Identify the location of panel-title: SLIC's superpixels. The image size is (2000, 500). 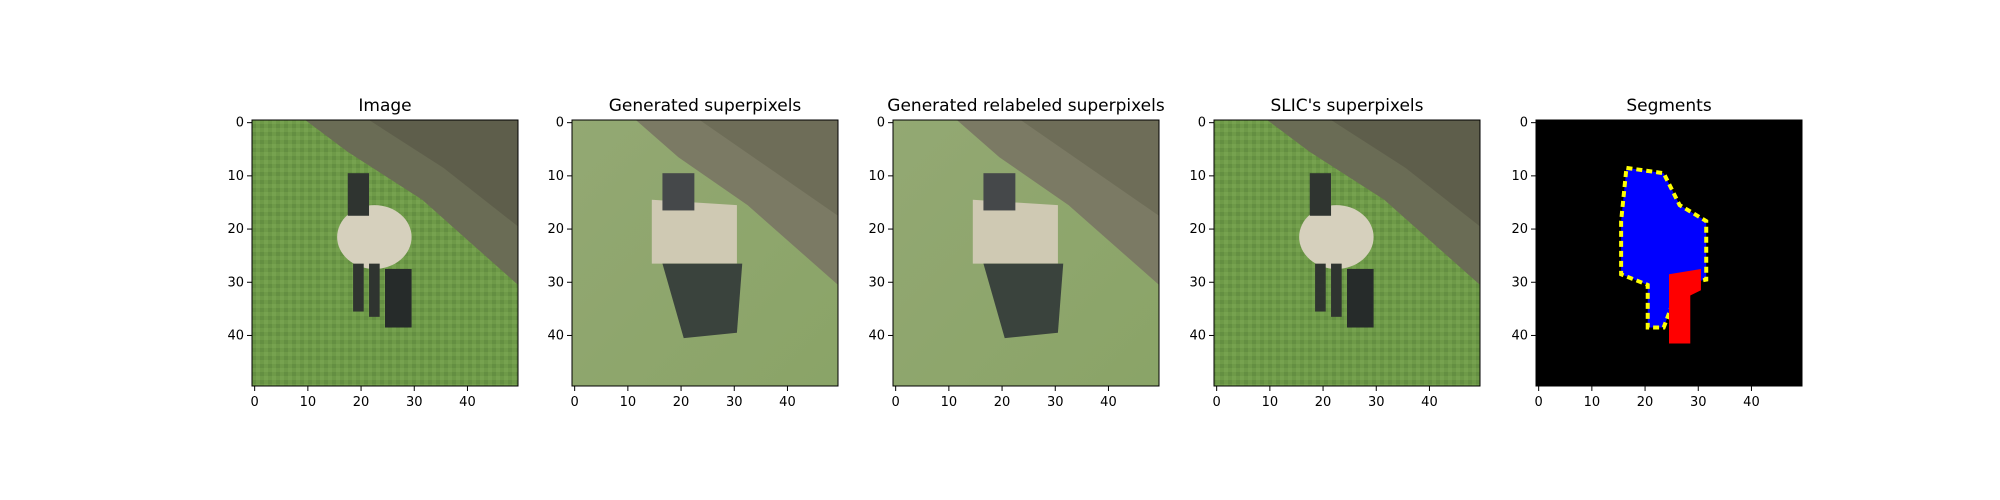
(1346, 106).